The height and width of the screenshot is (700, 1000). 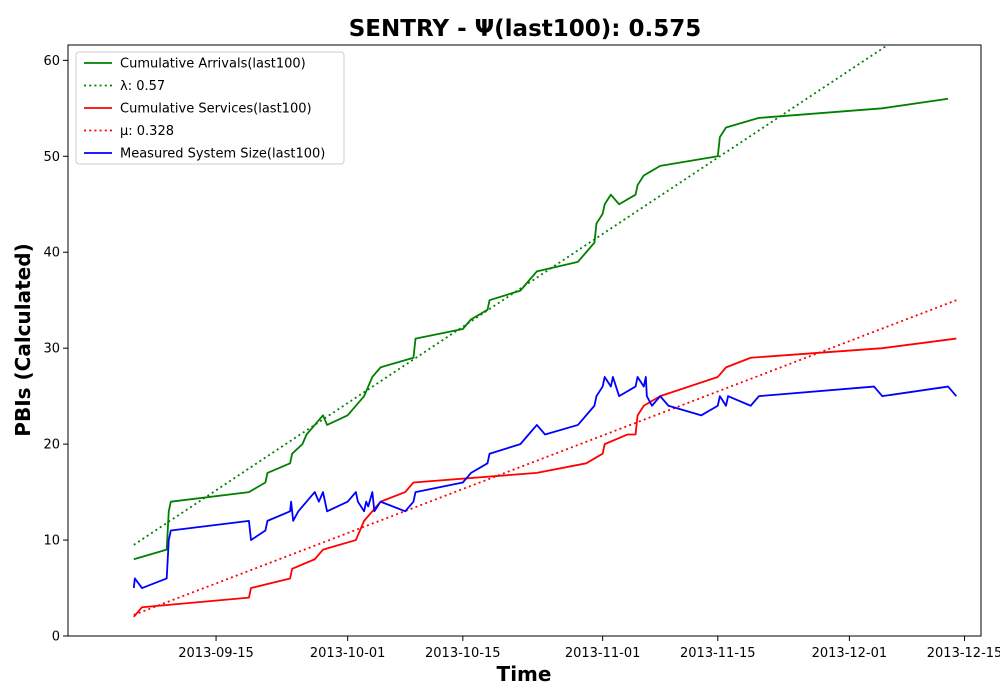 What do you see at coordinates (142, 86) in the screenshot?
I see `legend-entry: λ: 0.57` at bounding box center [142, 86].